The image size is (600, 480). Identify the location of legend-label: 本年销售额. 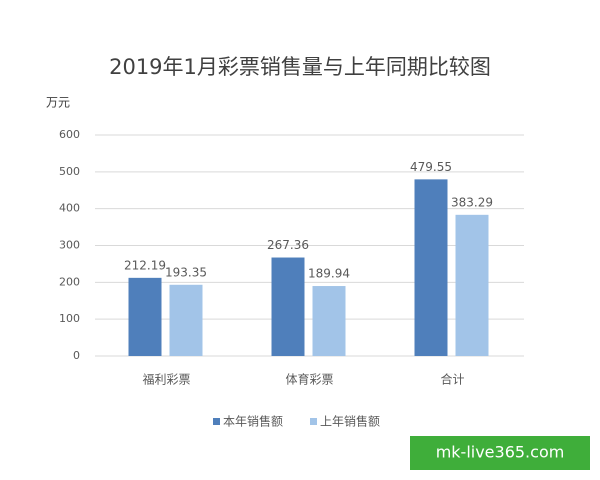
(253, 421).